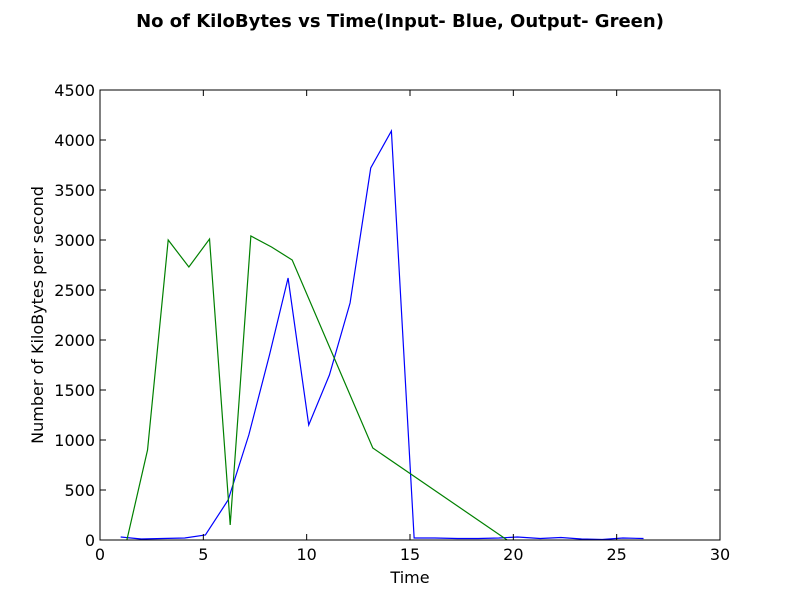  Describe the element at coordinates (37, 315) in the screenshot. I see `y-axis-label: Number of KiloBytes per second` at that location.